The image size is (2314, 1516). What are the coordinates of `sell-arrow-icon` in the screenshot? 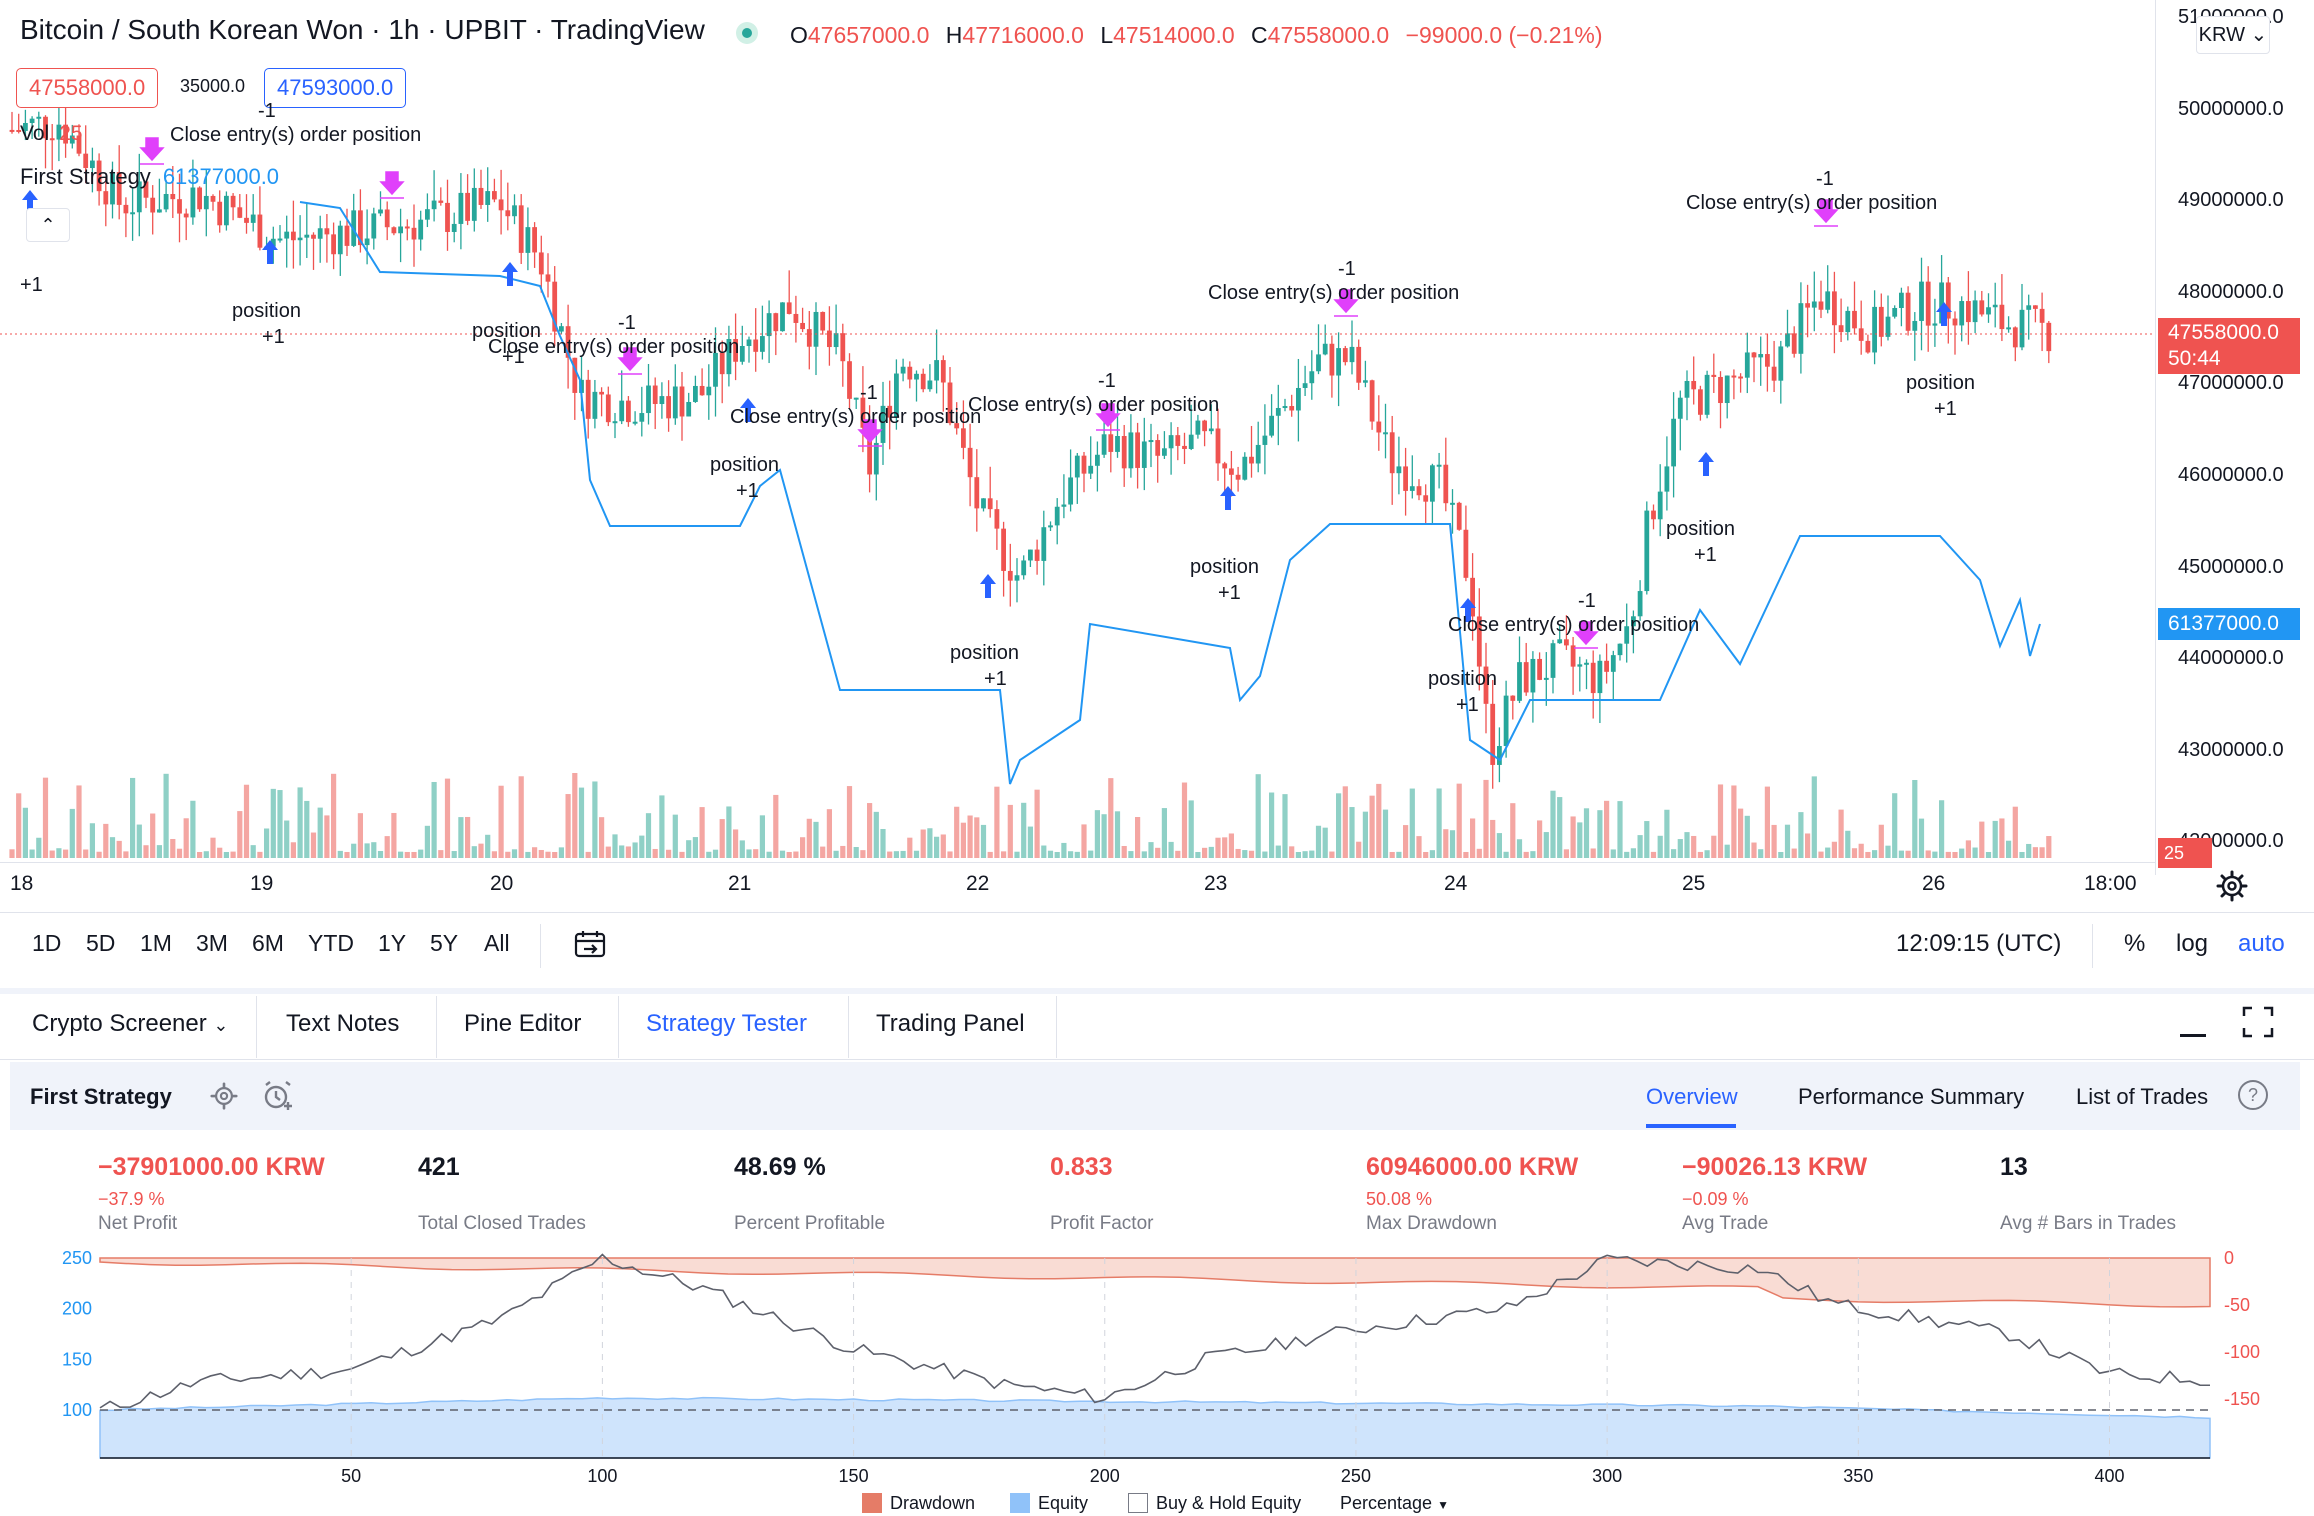 It's located at (630, 361).